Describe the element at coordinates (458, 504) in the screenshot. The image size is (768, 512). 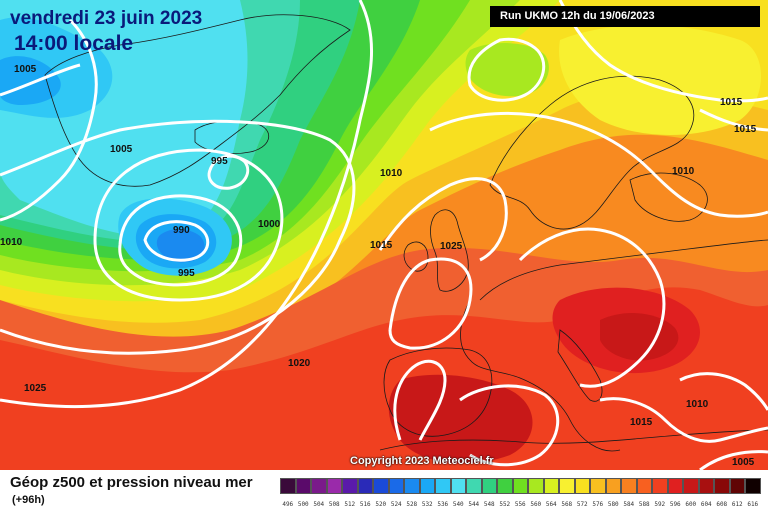
I see `color-scale-tick: 540` at that location.